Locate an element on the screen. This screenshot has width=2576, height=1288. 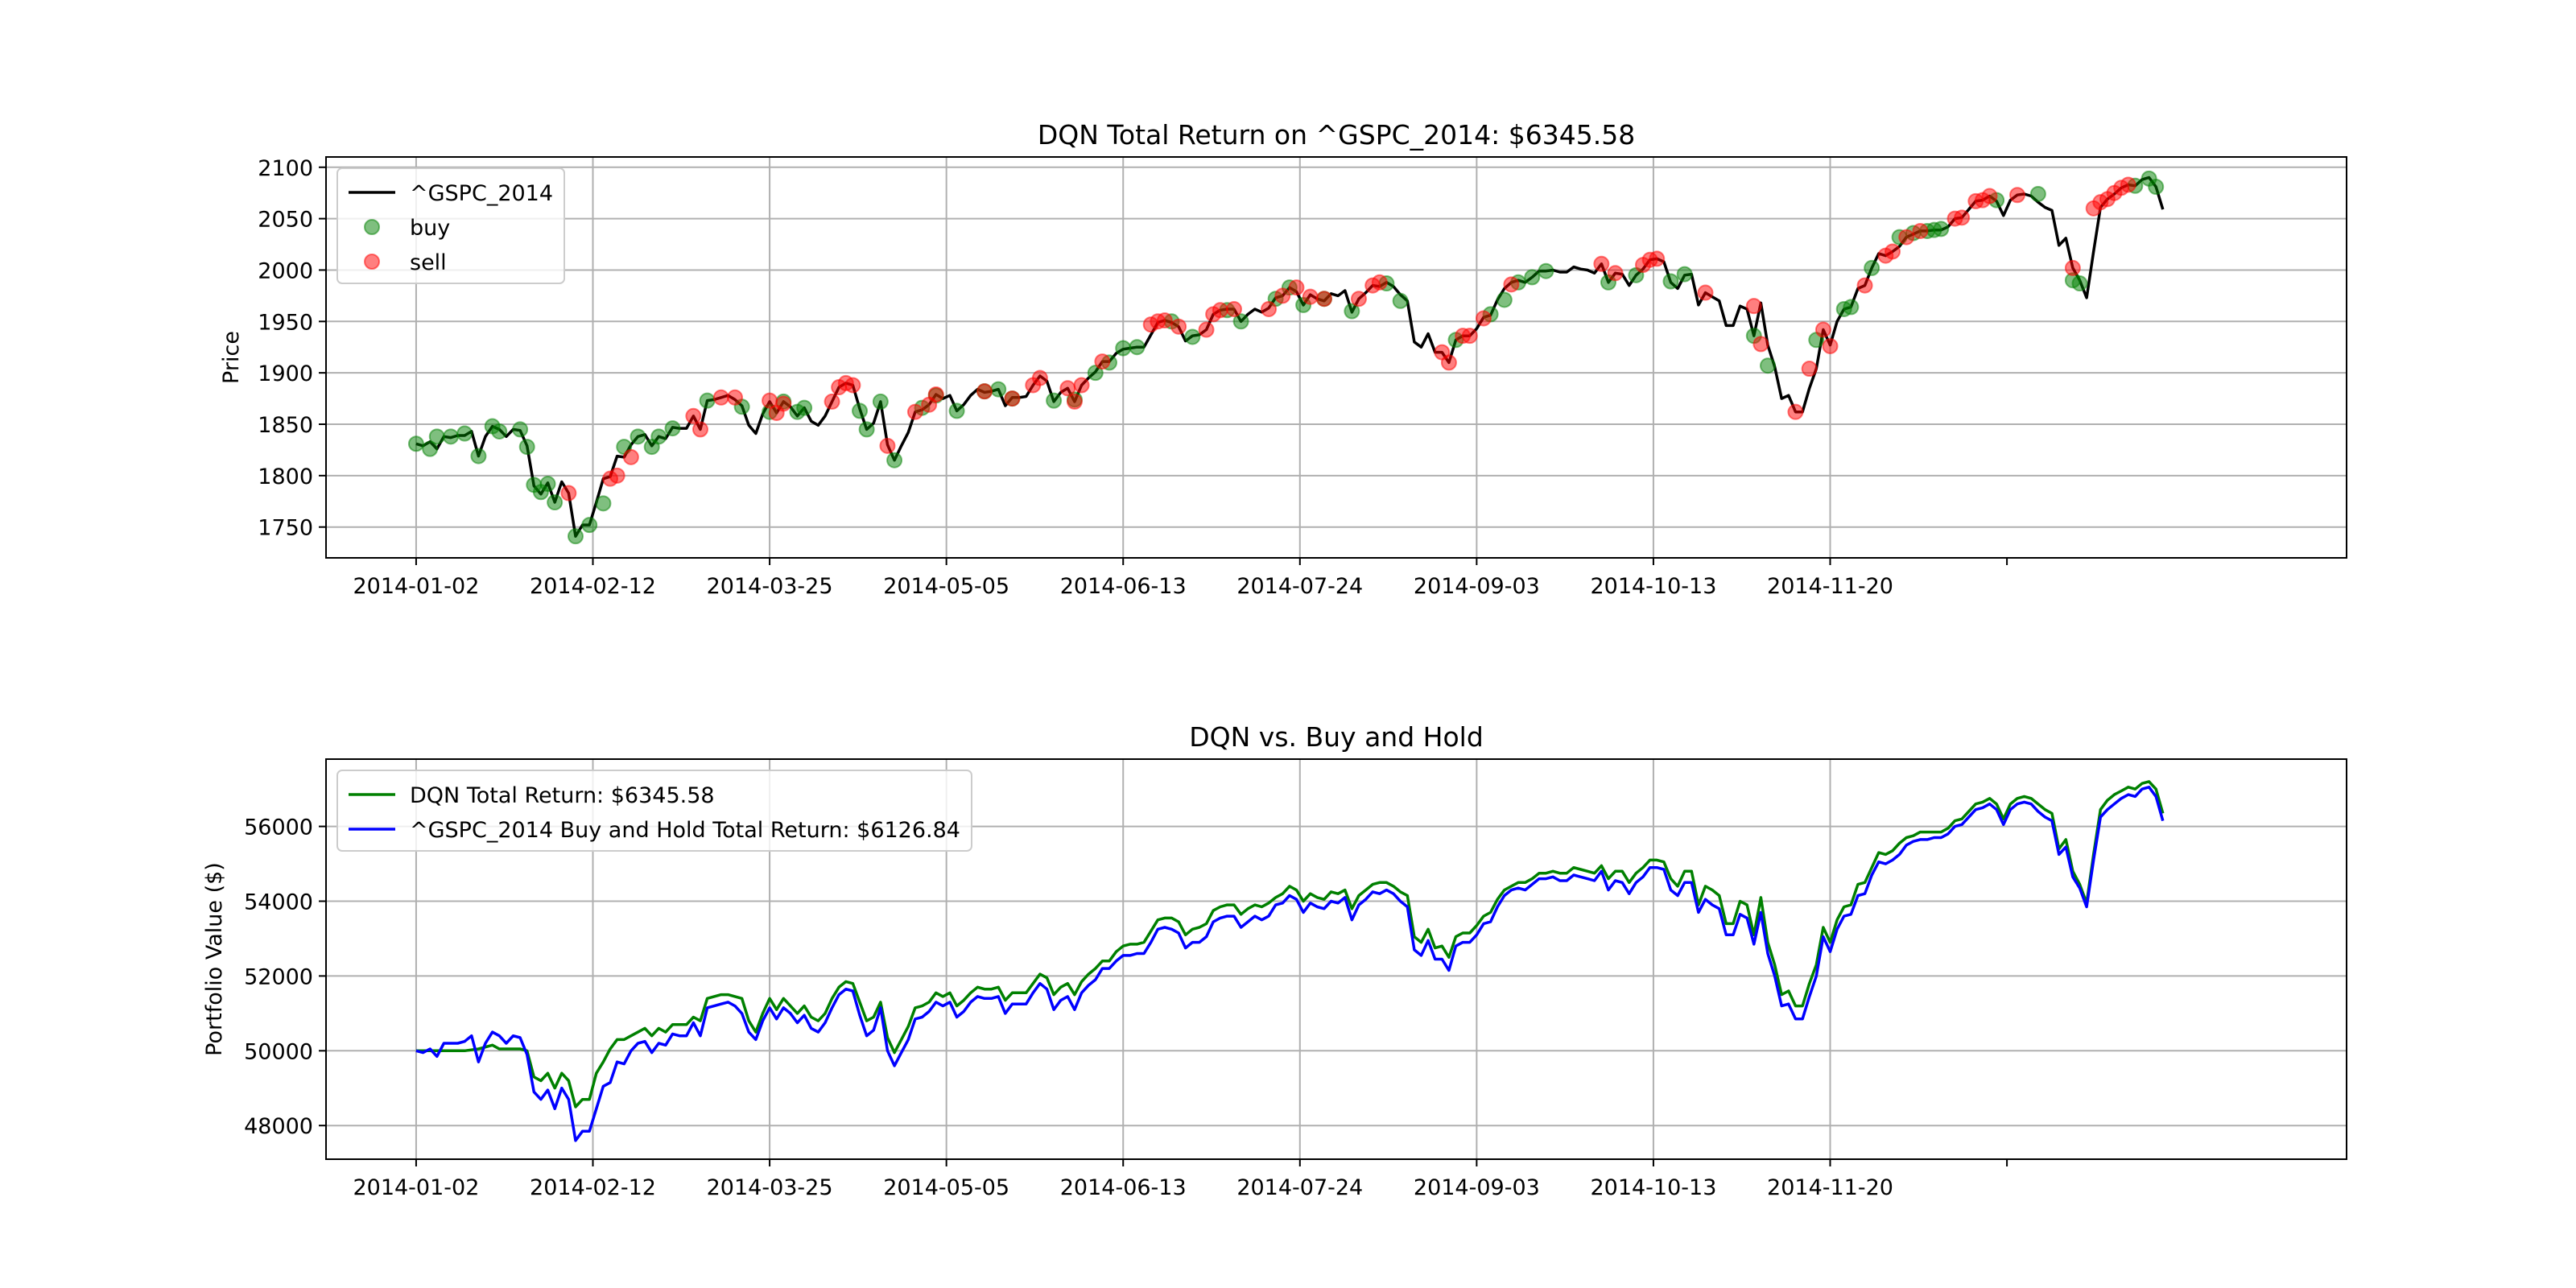
legend-marker-swatch is located at coordinates (372, 227).